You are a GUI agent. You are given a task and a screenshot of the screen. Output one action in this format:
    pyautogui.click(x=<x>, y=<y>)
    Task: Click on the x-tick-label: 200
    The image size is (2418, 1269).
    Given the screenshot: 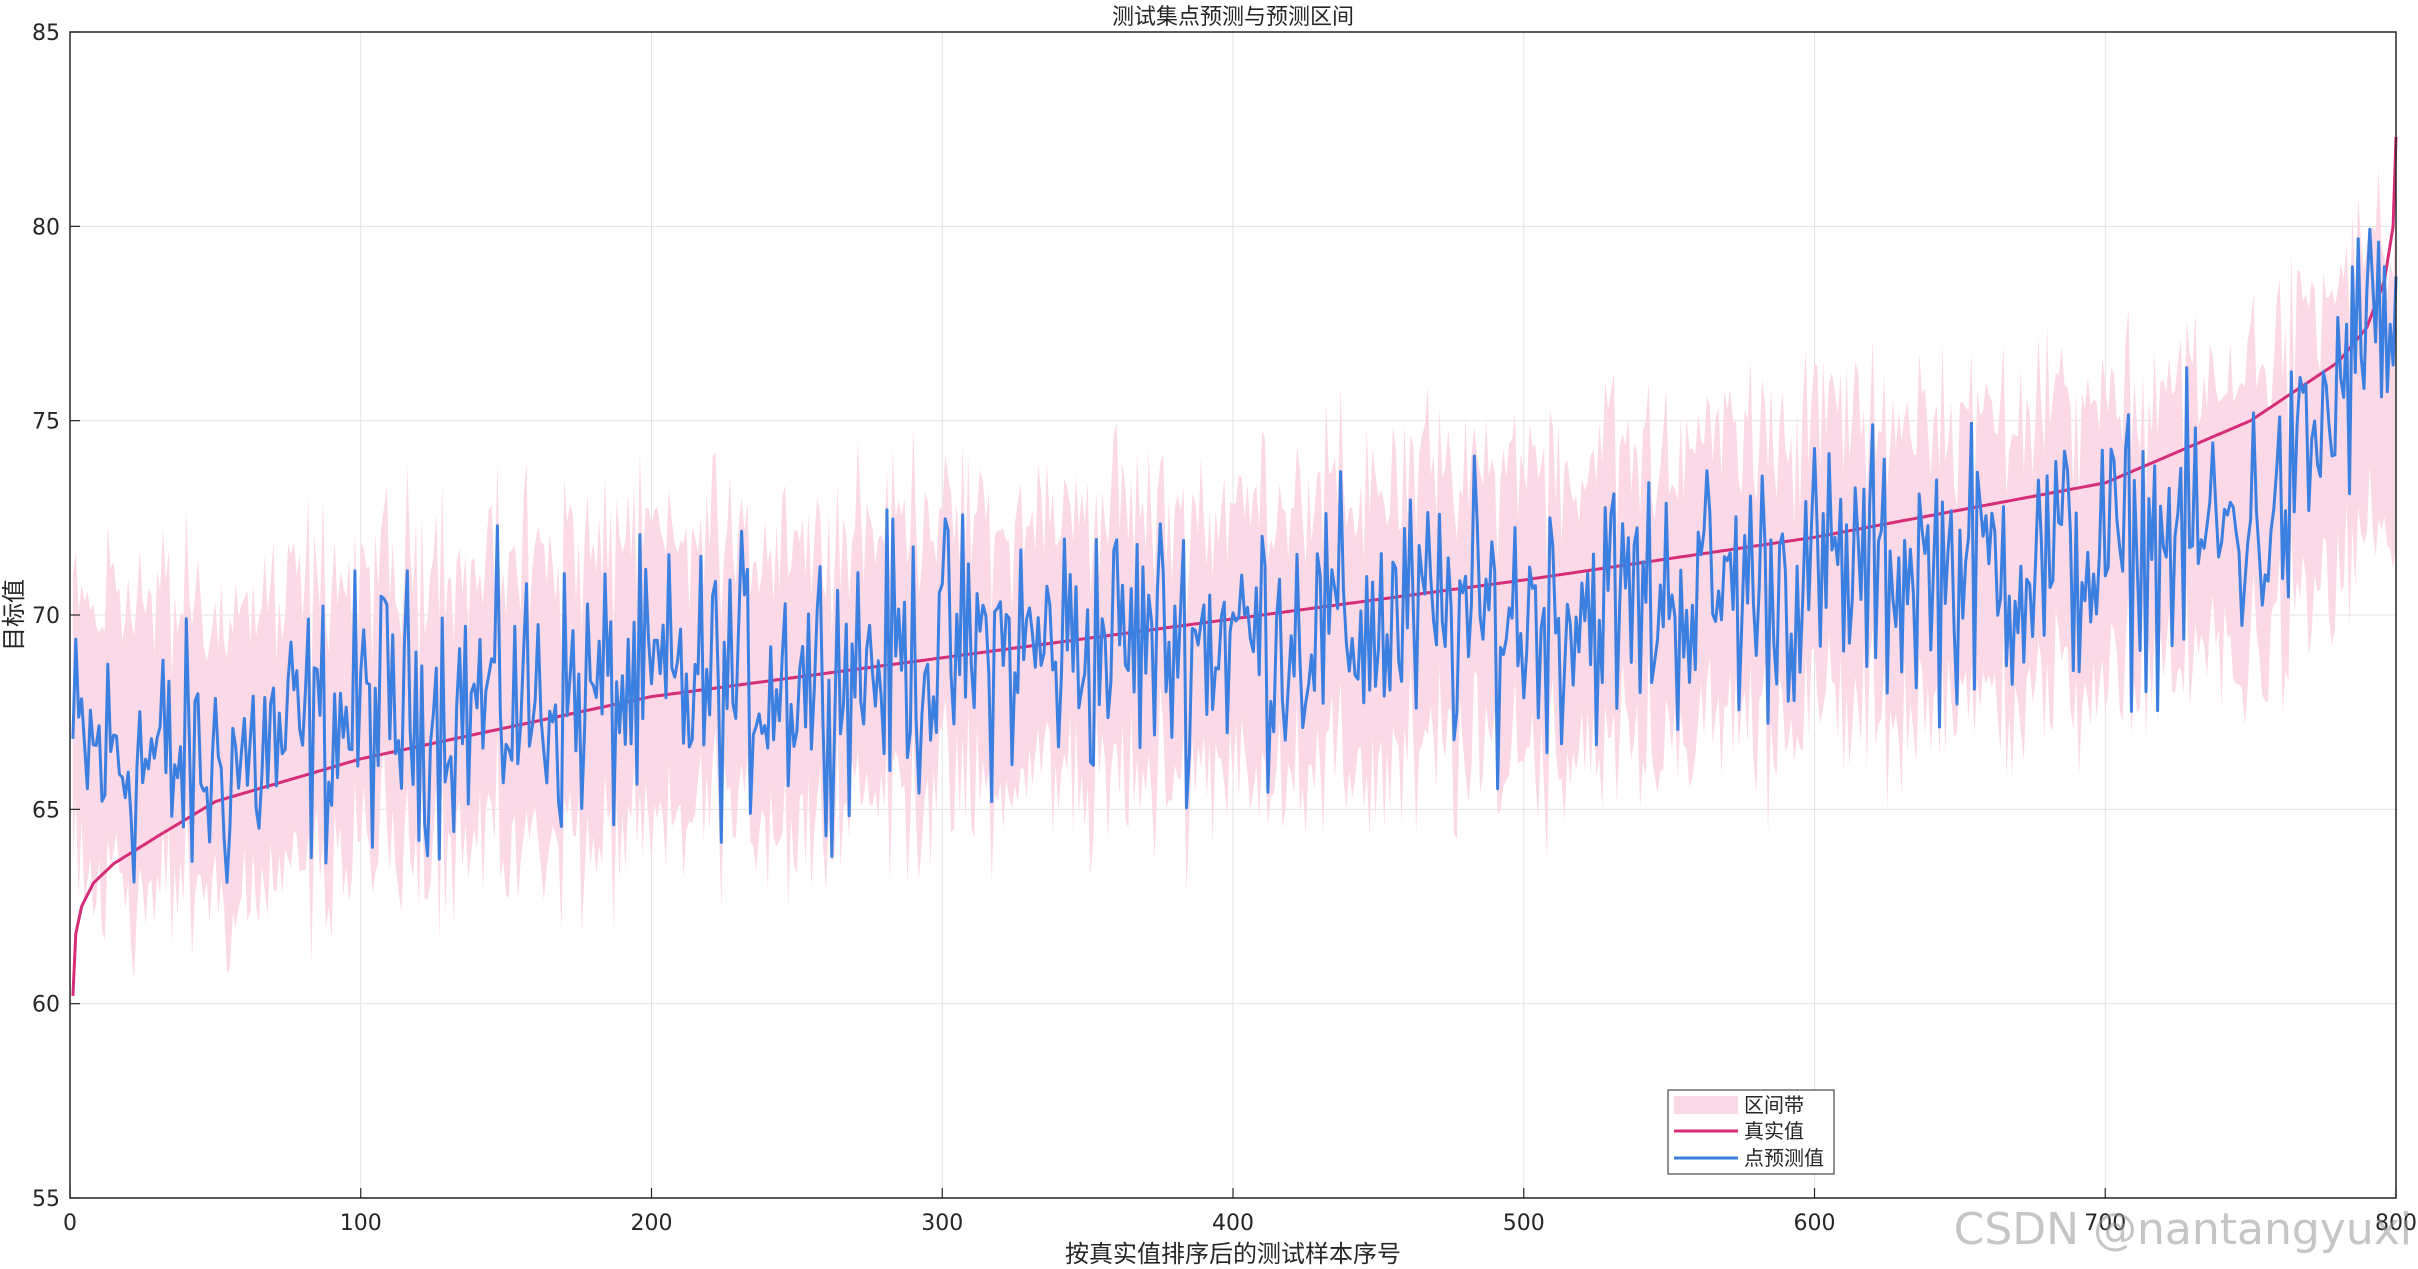 What is the action you would take?
    pyautogui.click(x=652, y=1223)
    